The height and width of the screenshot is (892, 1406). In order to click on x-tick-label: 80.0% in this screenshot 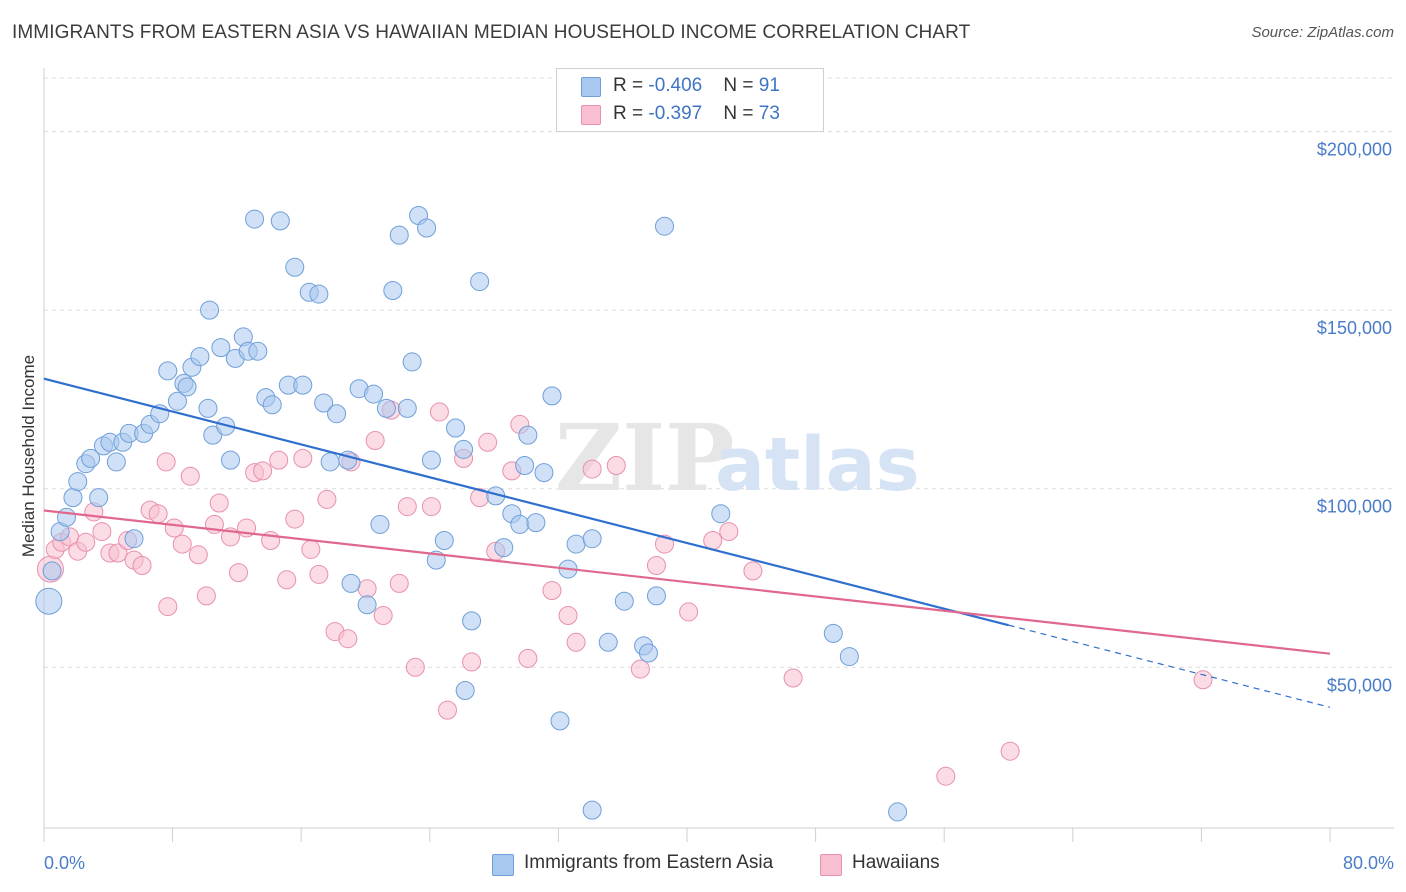, I will do `click(1368, 863)`.